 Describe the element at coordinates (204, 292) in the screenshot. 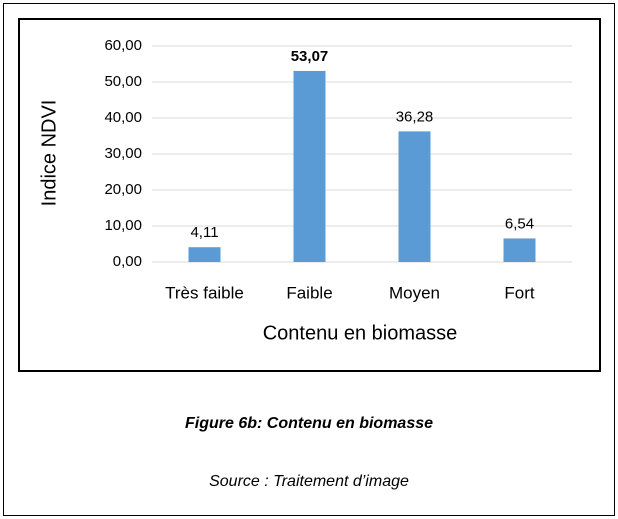

I see `x-tick-label: Très faible` at that location.